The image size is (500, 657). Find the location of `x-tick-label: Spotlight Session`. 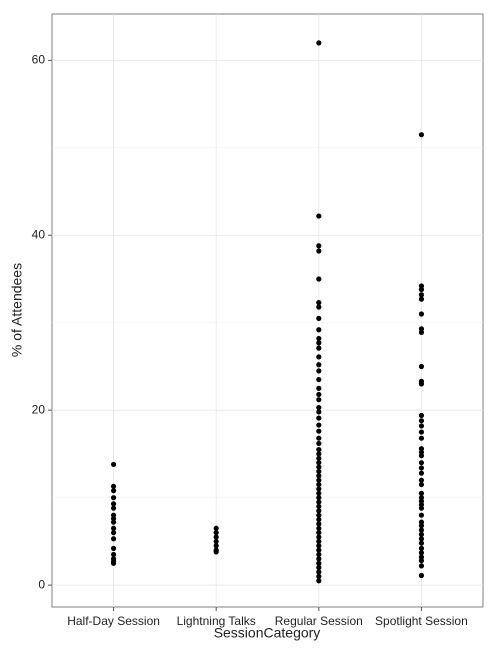

x-tick-label: Spotlight Session is located at coordinates (421, 621).